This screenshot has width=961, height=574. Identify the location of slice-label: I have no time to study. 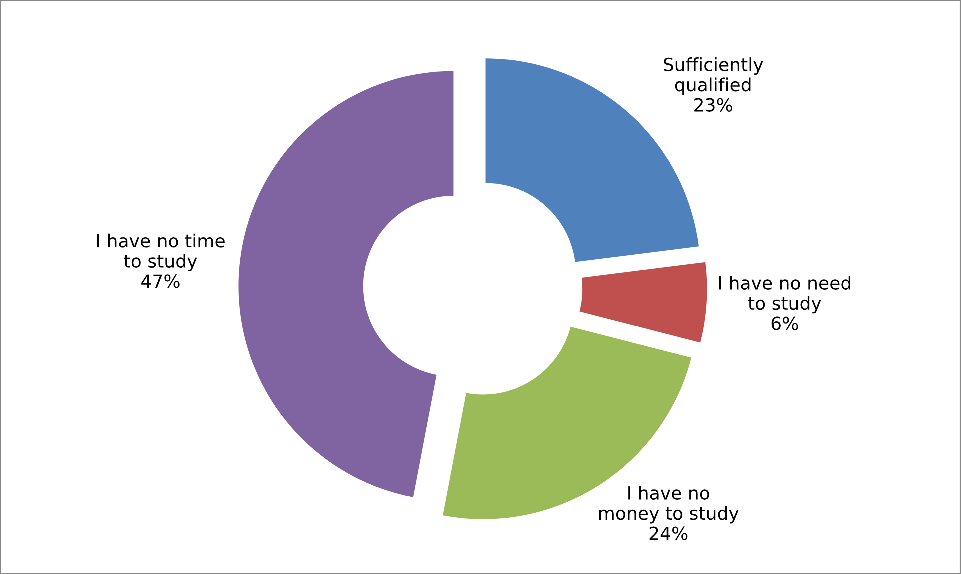
(161, 253).